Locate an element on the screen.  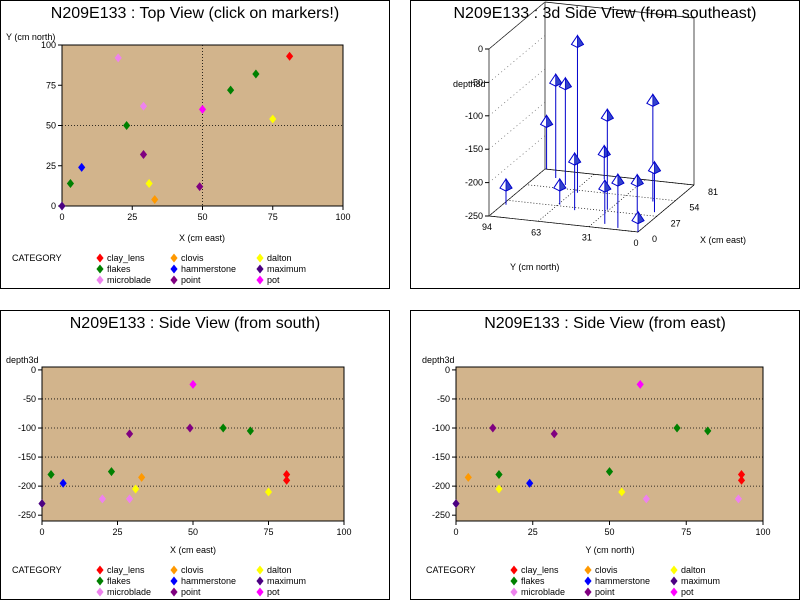
top-view-title: N209E133 : Top View (click on markers!) is located at coordinates (195, 13).